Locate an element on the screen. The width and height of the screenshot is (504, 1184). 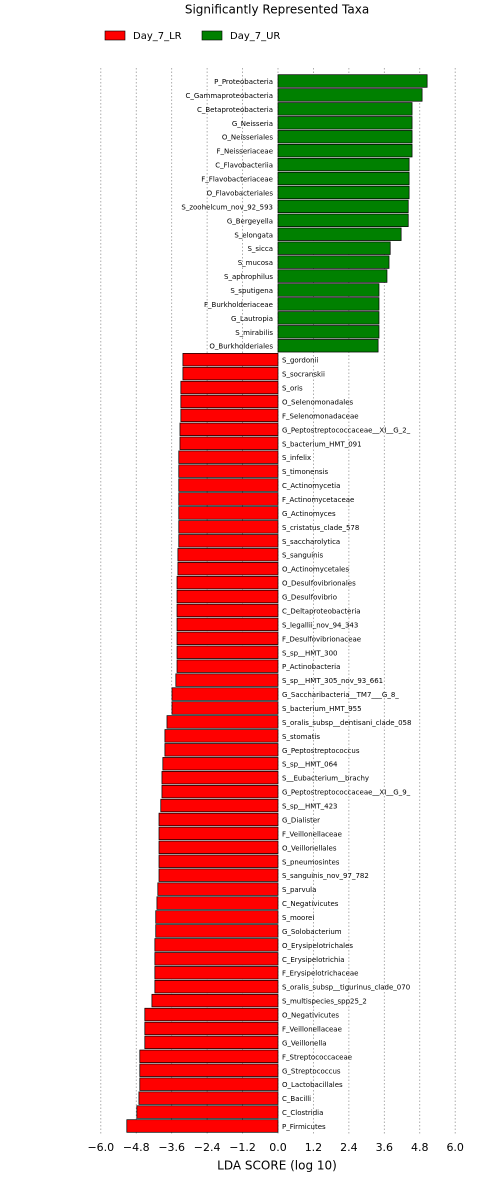
x-tick-label: 2.4 is located at coordinates (349, 1147).